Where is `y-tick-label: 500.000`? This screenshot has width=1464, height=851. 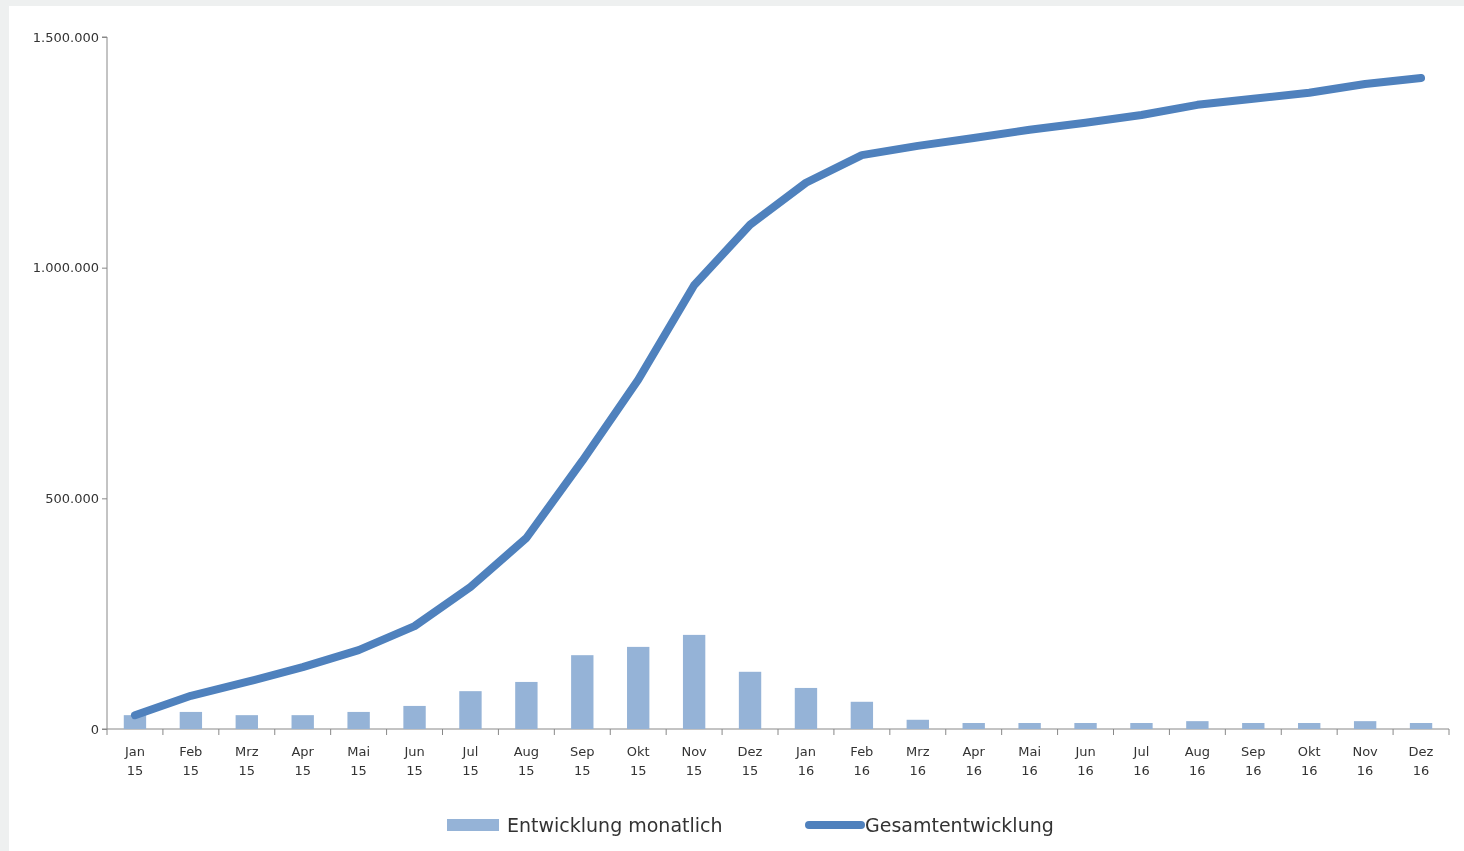
y-tick-label: 500.000 is located at coordinates (72, 498).